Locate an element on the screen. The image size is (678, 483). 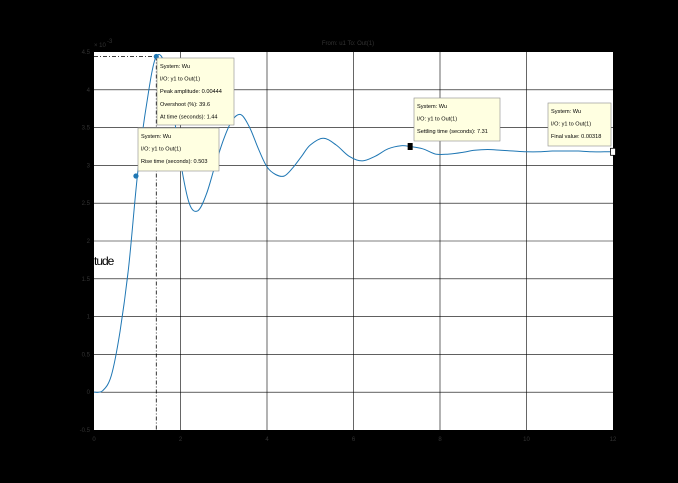
y-tick-label: 4 is located at coordinates (89, 91).